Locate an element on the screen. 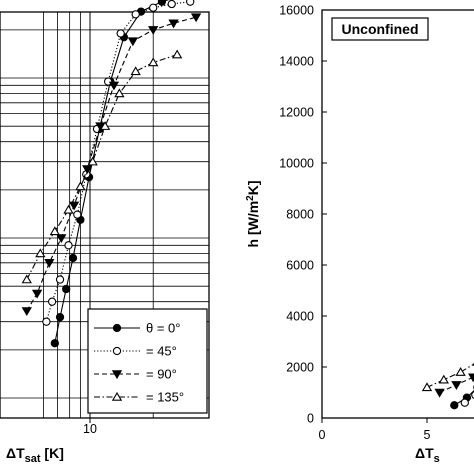  annotation-unconfined: Unconfined is located at coordinates (380, 29).